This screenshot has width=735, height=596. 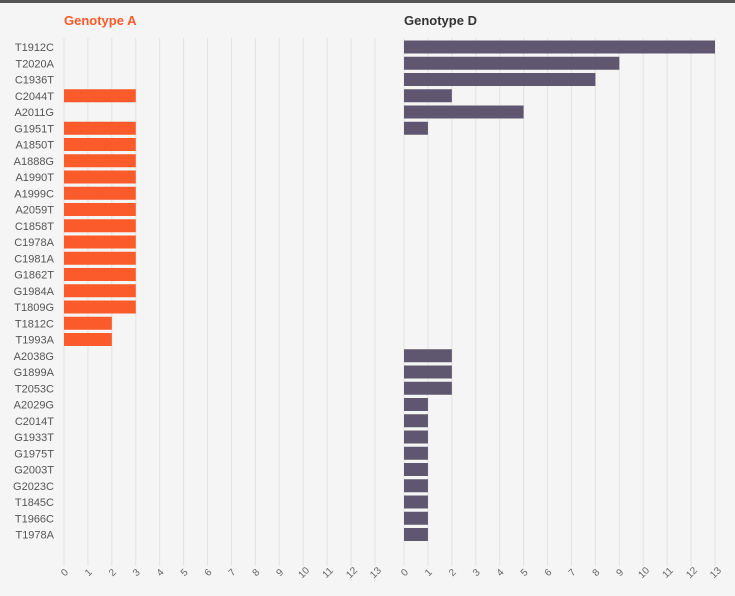 What do you see at coordinates (34, 113) in the screenshot?
I see `category-label: A2011G` at bounding box center [34, 113].